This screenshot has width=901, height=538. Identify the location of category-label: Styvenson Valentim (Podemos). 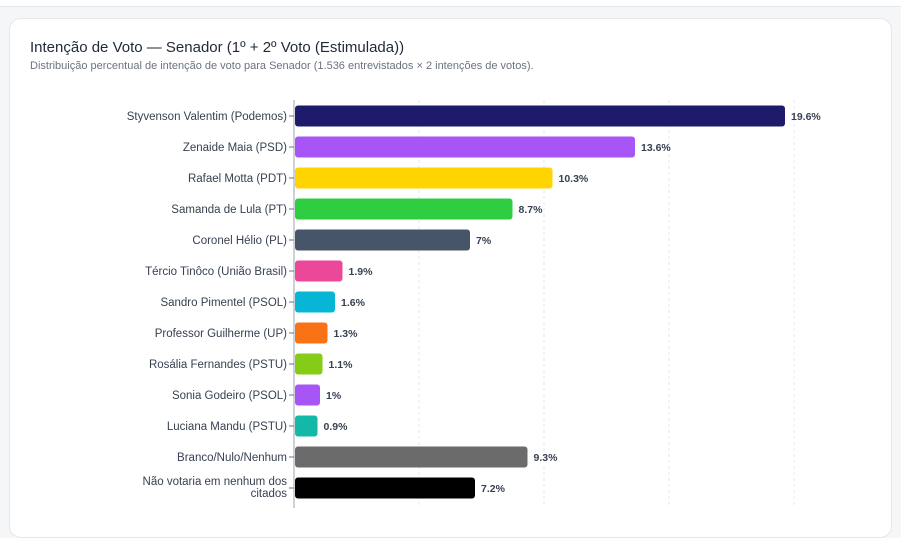
(207, 117).